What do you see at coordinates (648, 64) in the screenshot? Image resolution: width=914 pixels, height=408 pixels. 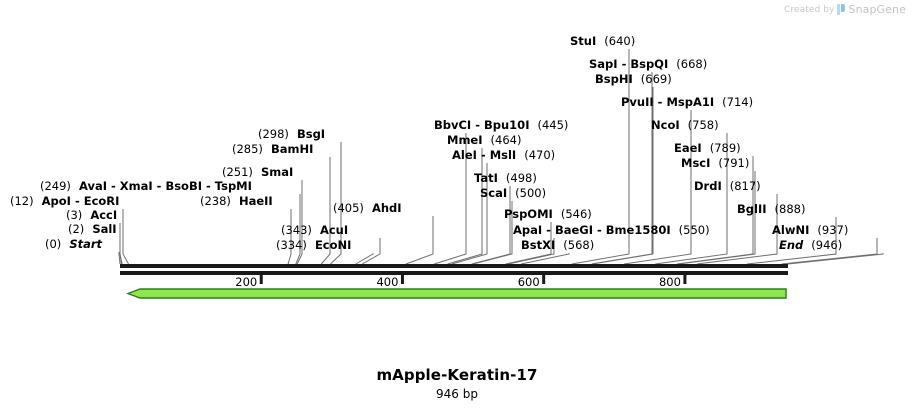 I see `enzyme-label-sapi: SapI - BspQI (668)` at bounding box center [648, 64].